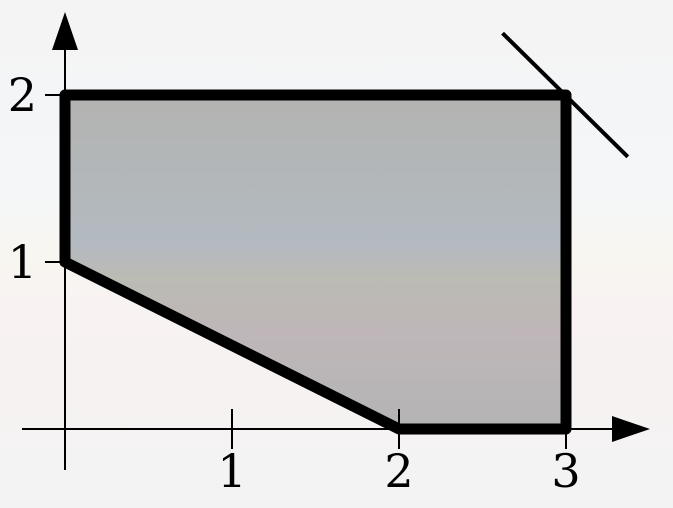  What do you see at coordinates (631, 429) in the screenshot?
I see `x-axis-arrow` at bounding box center [631, 429].